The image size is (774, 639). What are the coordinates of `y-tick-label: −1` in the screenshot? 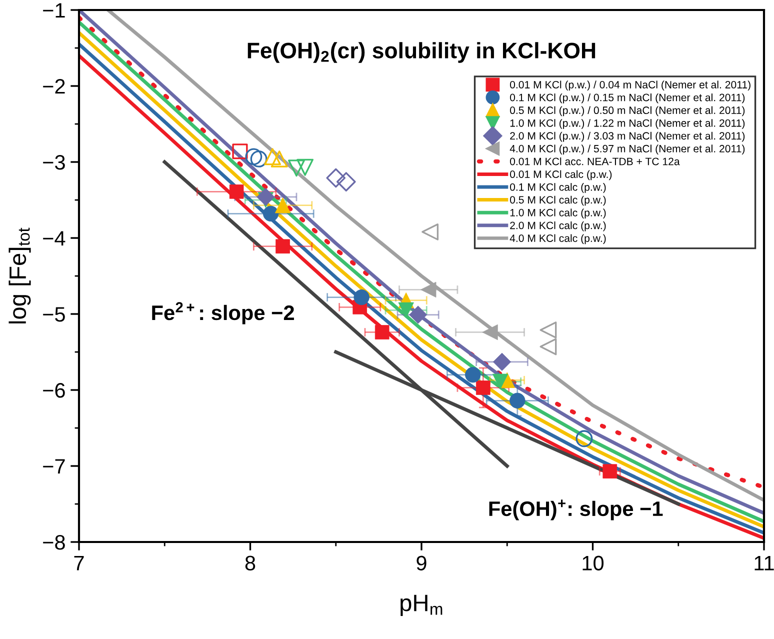 It's located at (54, 10).